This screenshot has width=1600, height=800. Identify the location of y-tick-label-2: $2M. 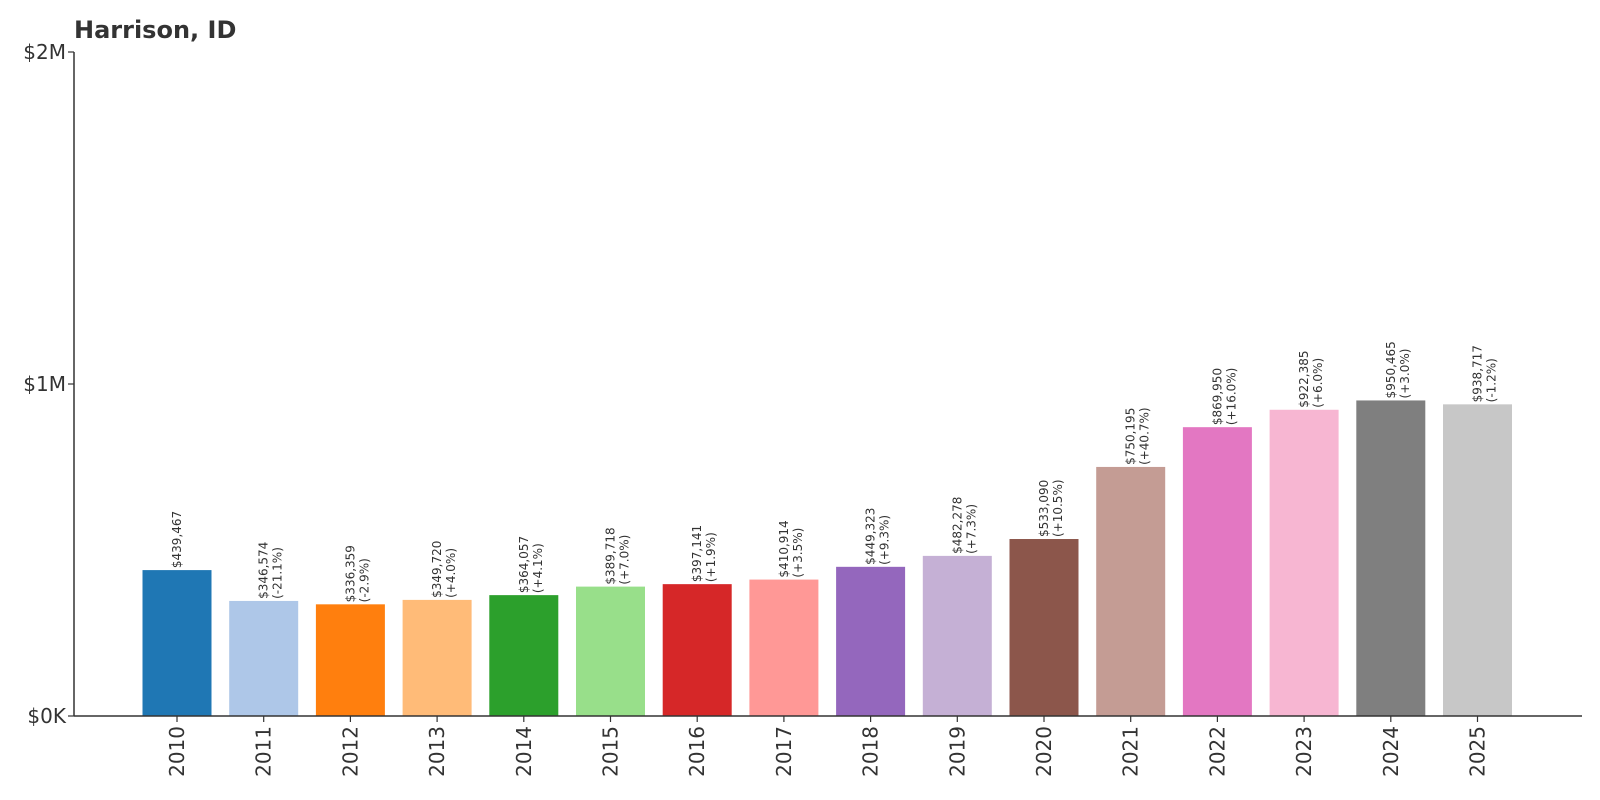
(44, 52).